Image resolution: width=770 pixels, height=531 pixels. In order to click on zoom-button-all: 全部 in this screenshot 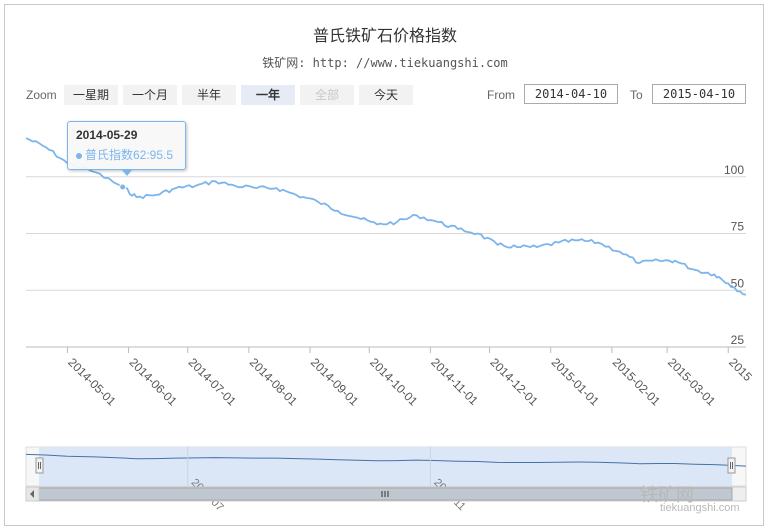, I will do `click(327, 95)`.